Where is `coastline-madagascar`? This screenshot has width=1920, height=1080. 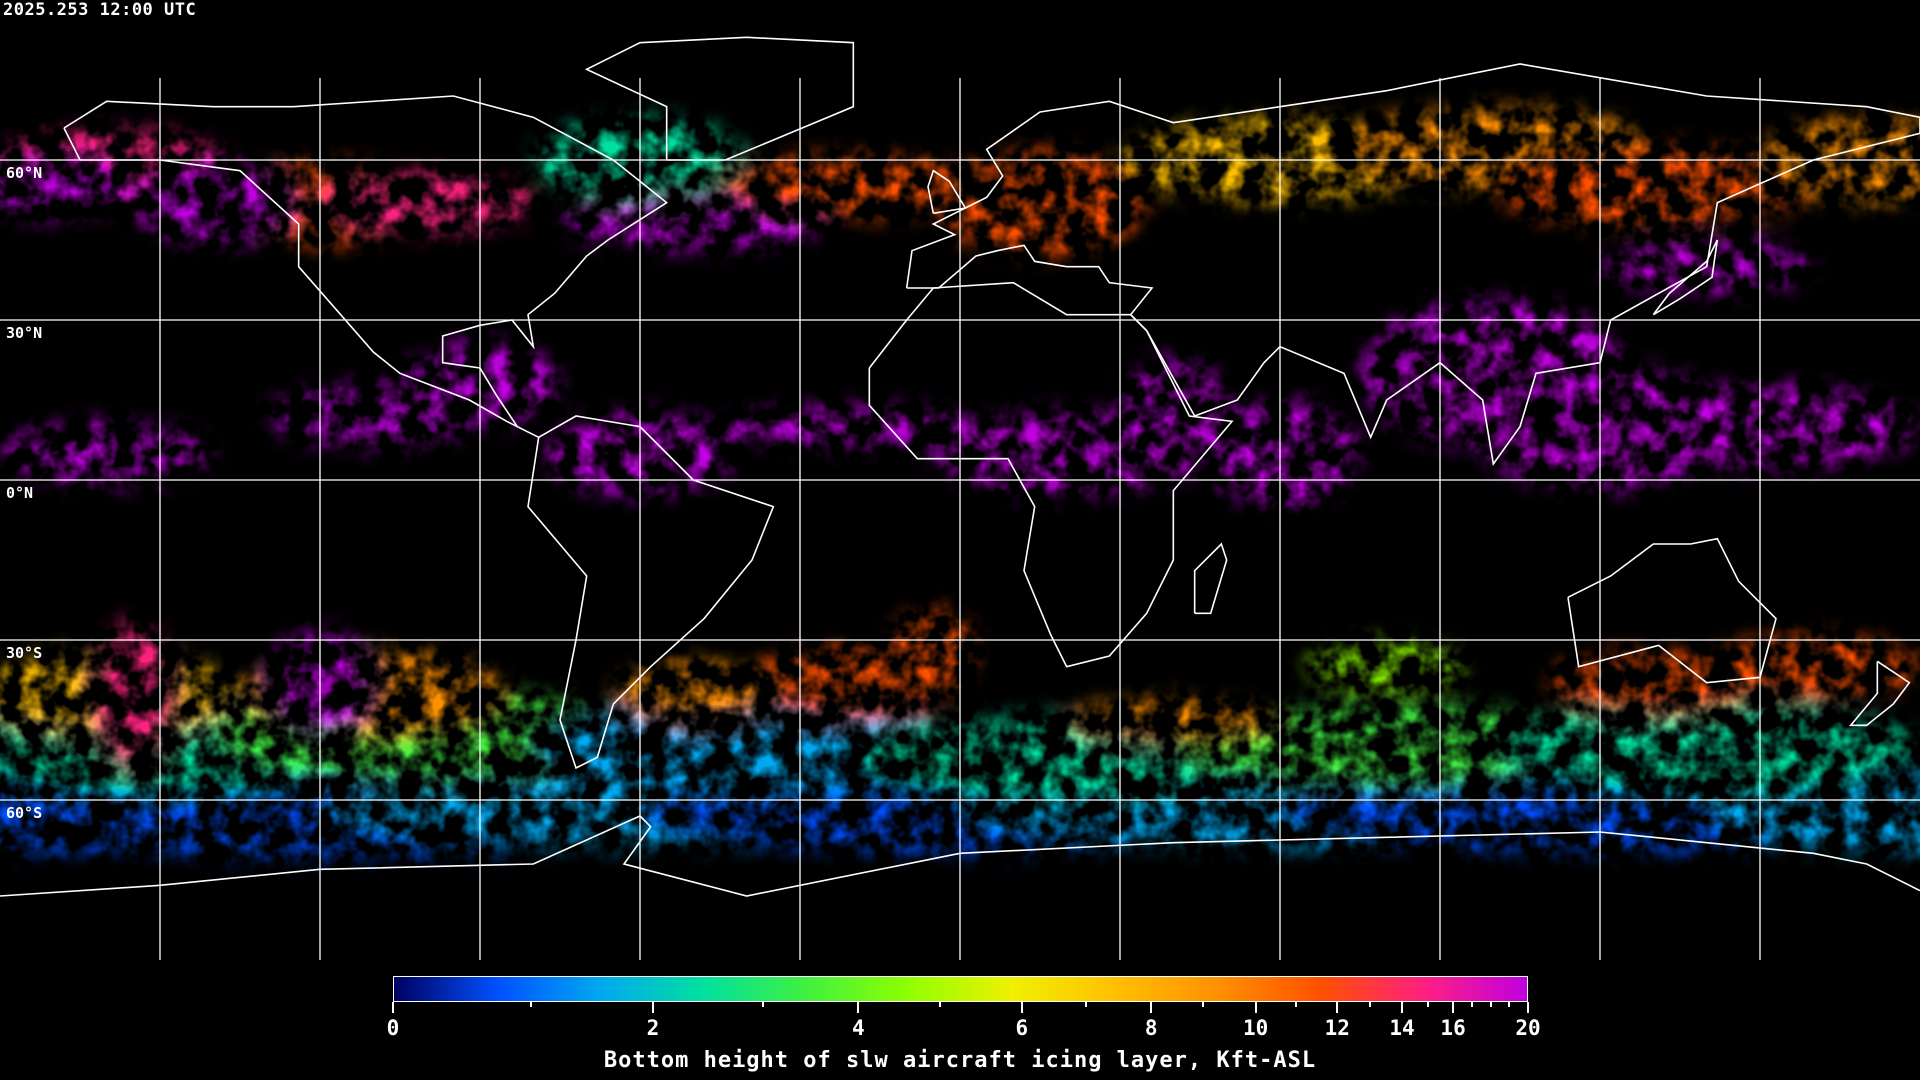 coastline-madagascar is located at coordinates (1210, 578).